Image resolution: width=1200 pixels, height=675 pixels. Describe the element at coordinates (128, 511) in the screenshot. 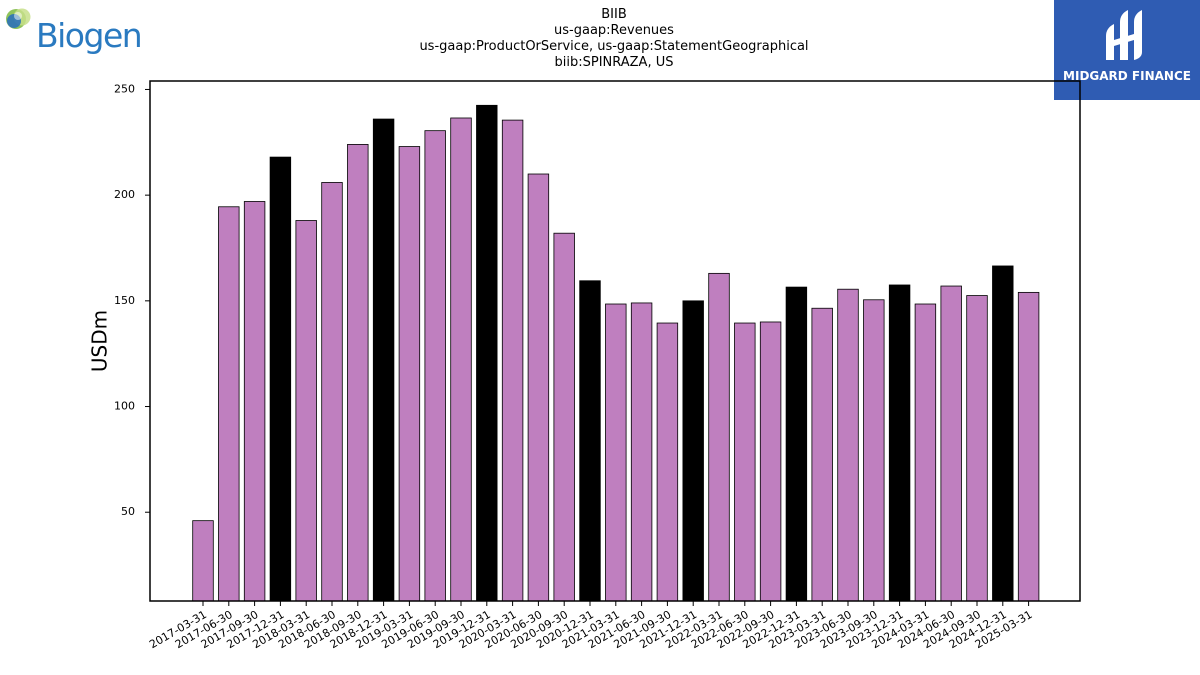

I see `y-tick-label-50: 50` at that location.